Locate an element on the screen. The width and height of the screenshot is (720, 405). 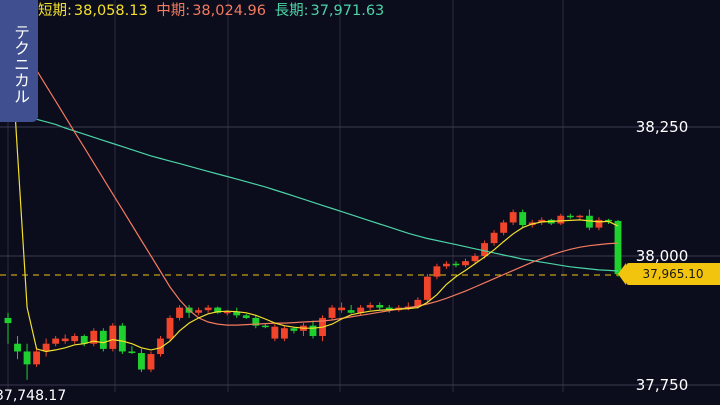
y-tick-label: 38,250 is located at coordinates (662, 127).